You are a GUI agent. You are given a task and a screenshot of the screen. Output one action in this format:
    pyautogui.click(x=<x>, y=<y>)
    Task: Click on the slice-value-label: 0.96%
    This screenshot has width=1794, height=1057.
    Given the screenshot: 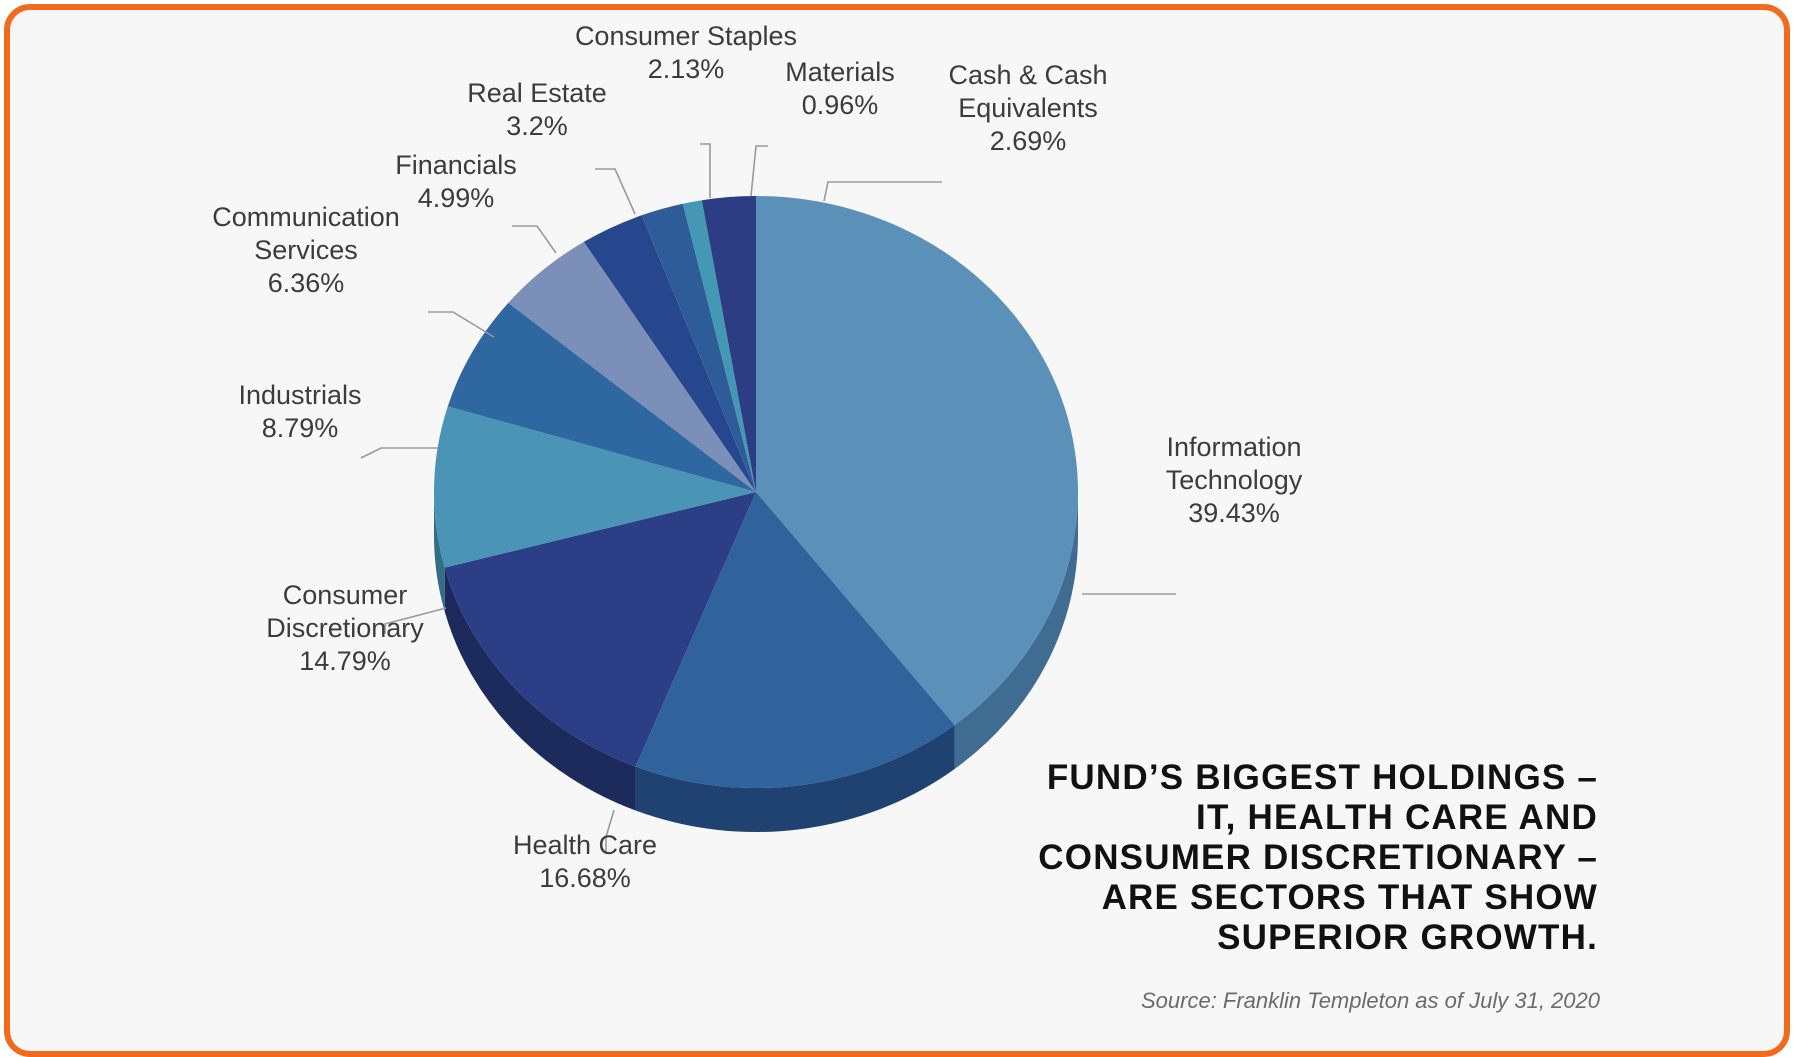 What is the action you would take?
    pyautogui.click(x=840, y=105)
    